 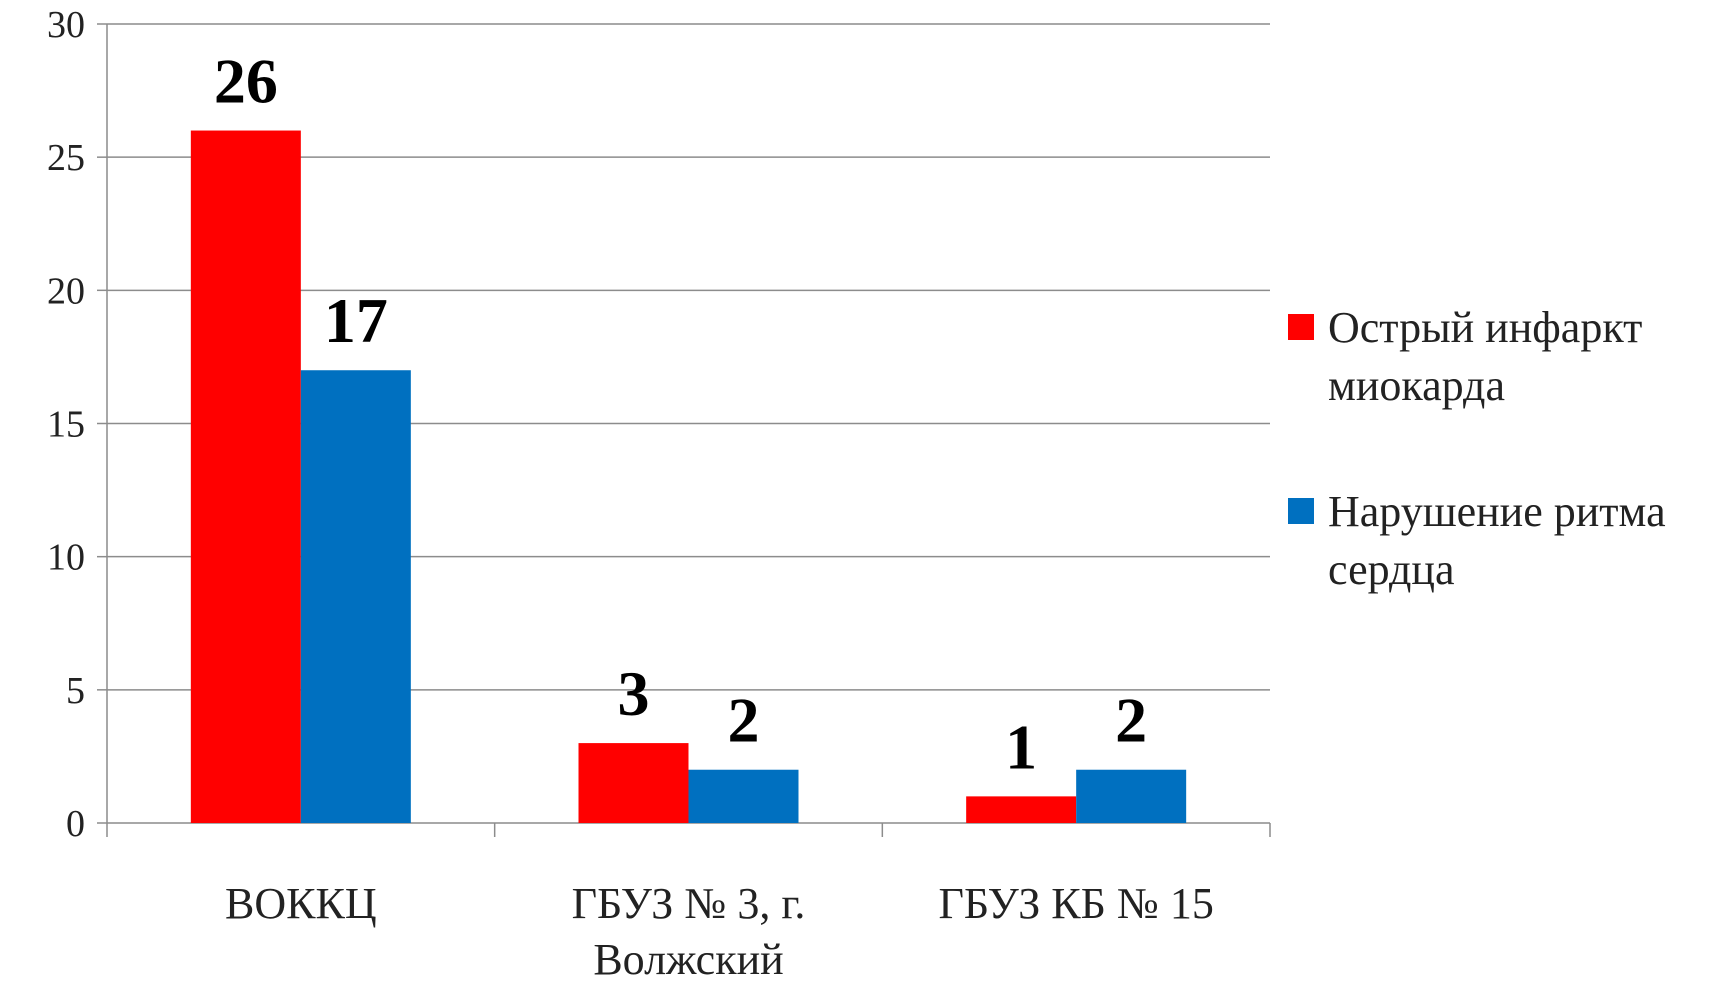 What do you see at coordinates (634, 693) in the screenshot?
I see `data-label: 3` at bounding box center [634, 693].